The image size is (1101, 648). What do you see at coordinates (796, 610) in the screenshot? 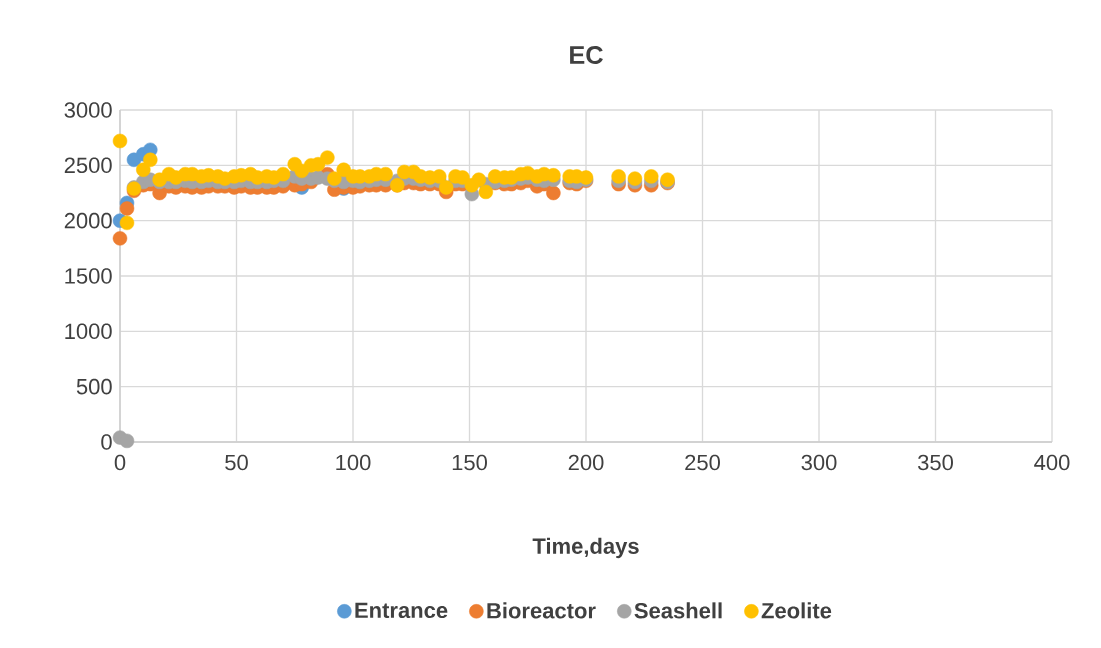
I see `legend-label: Zeolite` at bounding box center [796, 610].